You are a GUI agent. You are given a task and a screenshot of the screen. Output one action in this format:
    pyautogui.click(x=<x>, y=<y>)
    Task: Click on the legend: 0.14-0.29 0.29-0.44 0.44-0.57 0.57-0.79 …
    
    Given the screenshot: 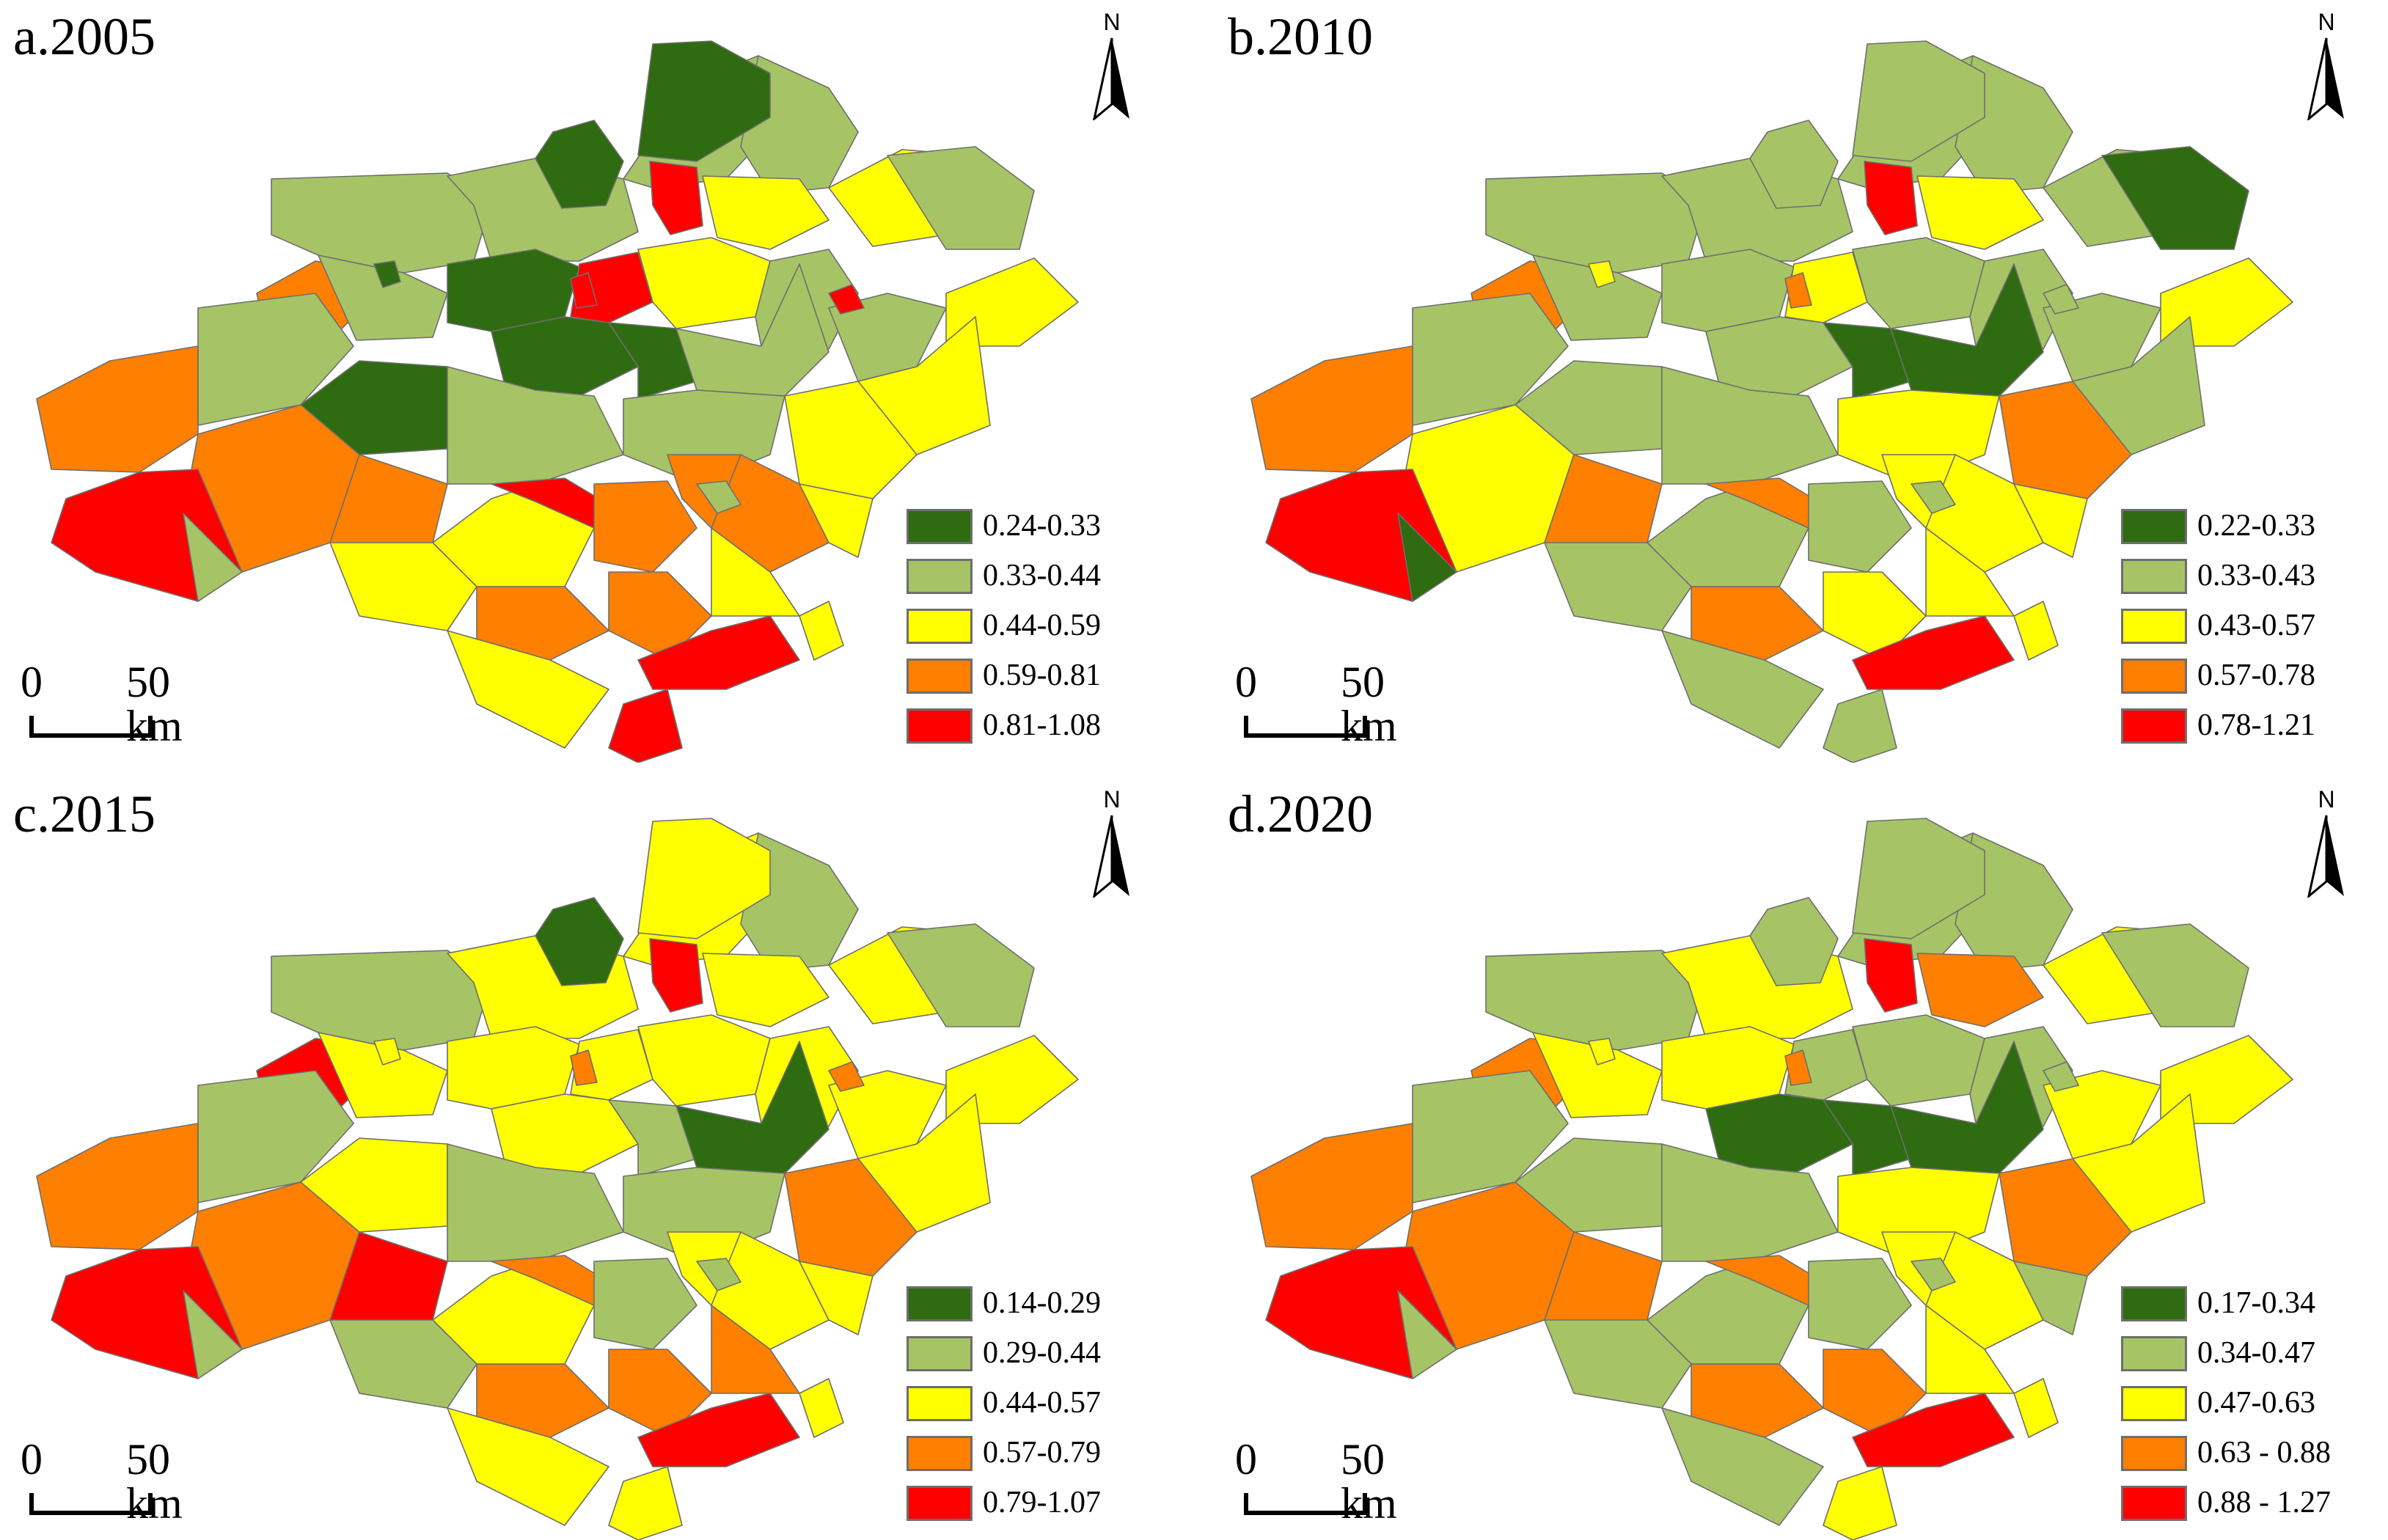 What is the action you would take?
    pyautogui.click(x=1031, y=1406)
    